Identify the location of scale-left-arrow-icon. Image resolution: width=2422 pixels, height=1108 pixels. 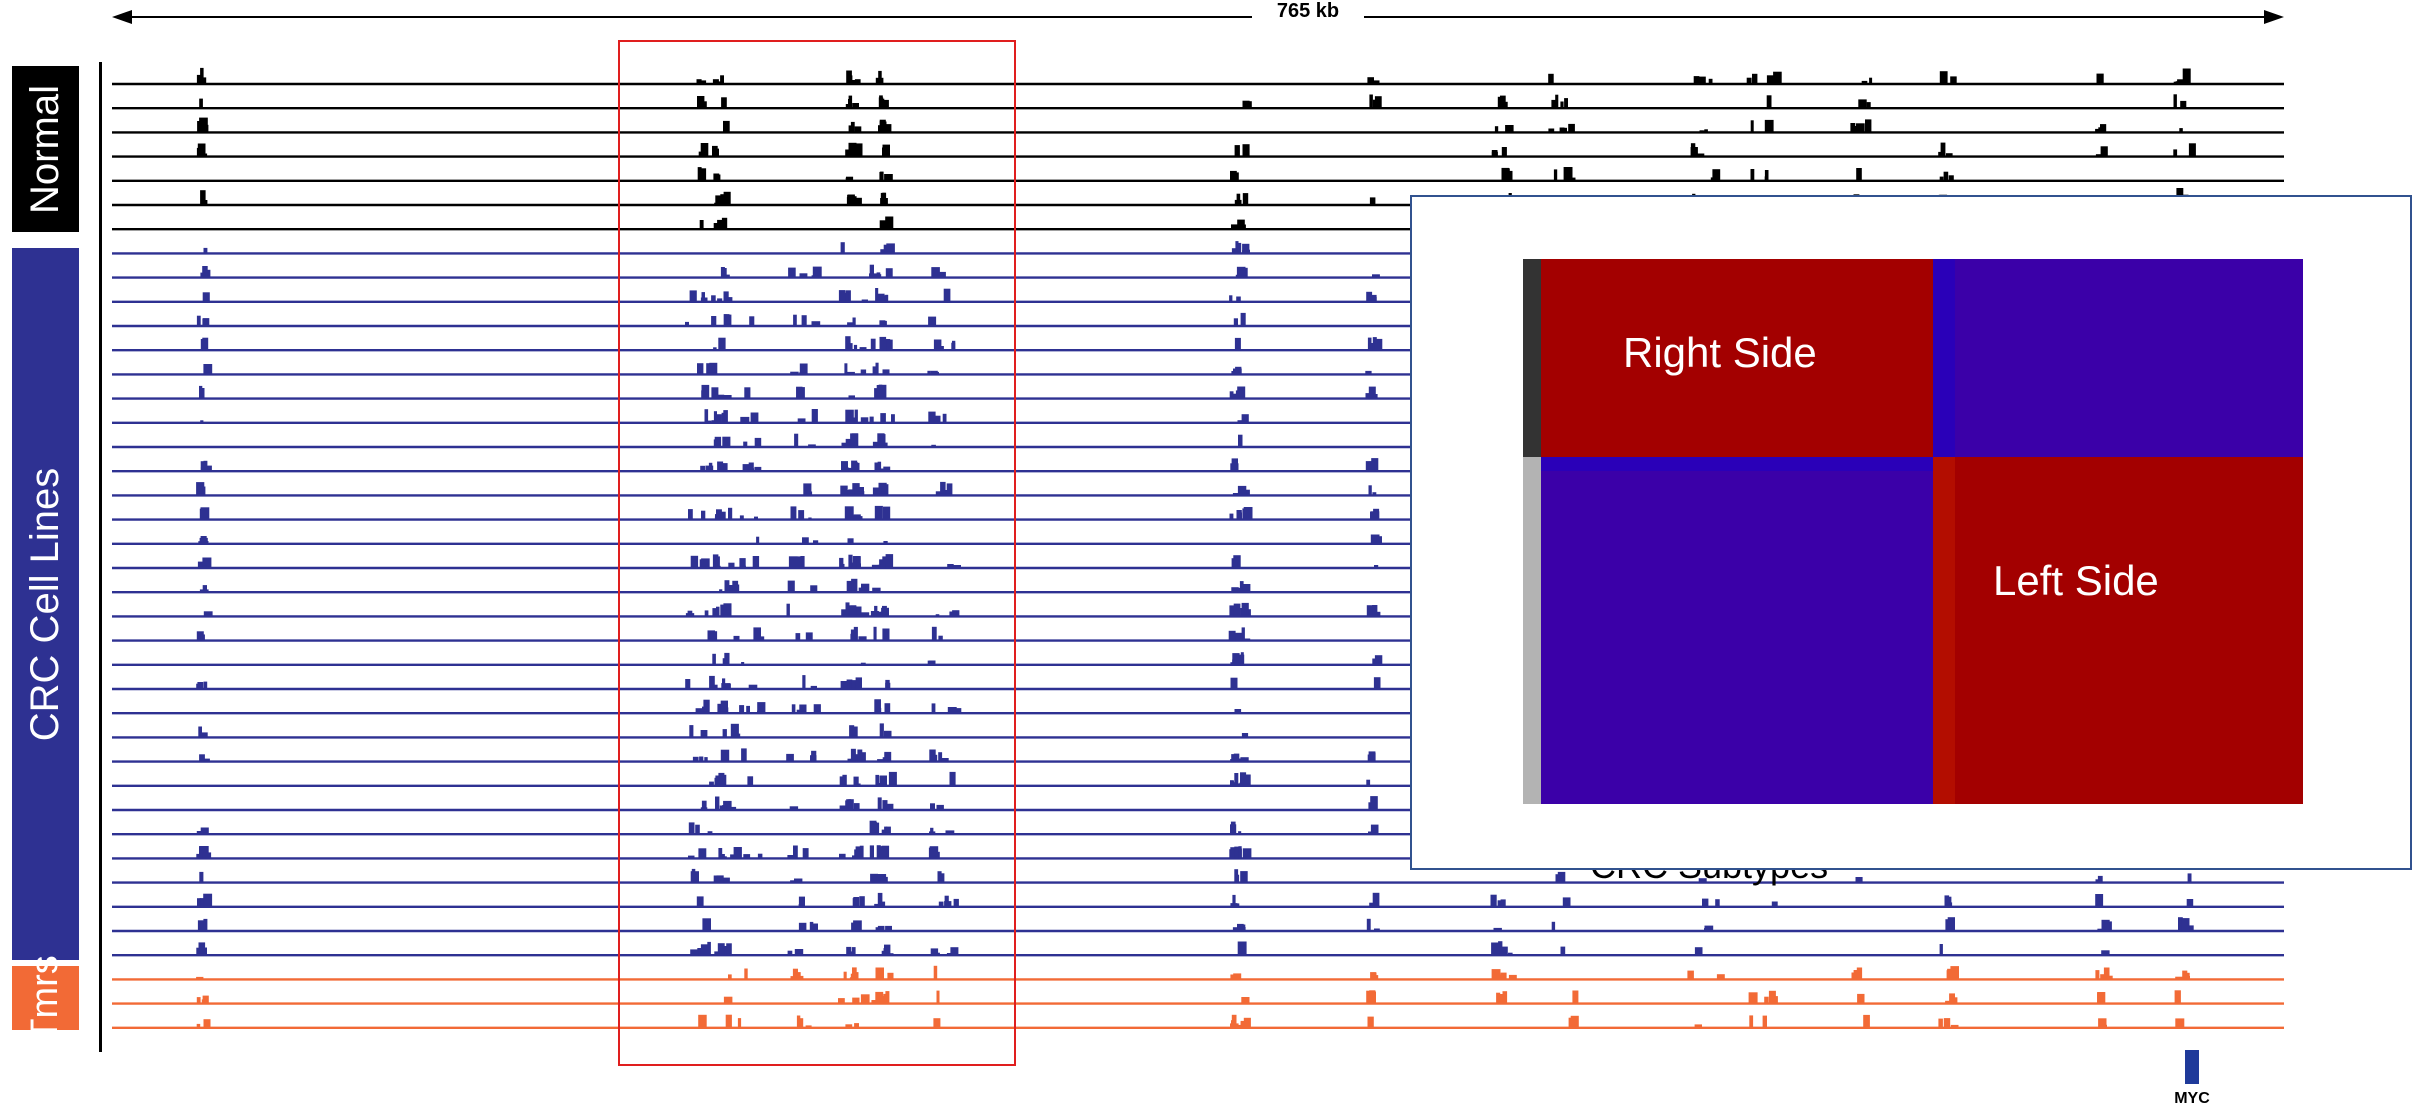
(122, 17).